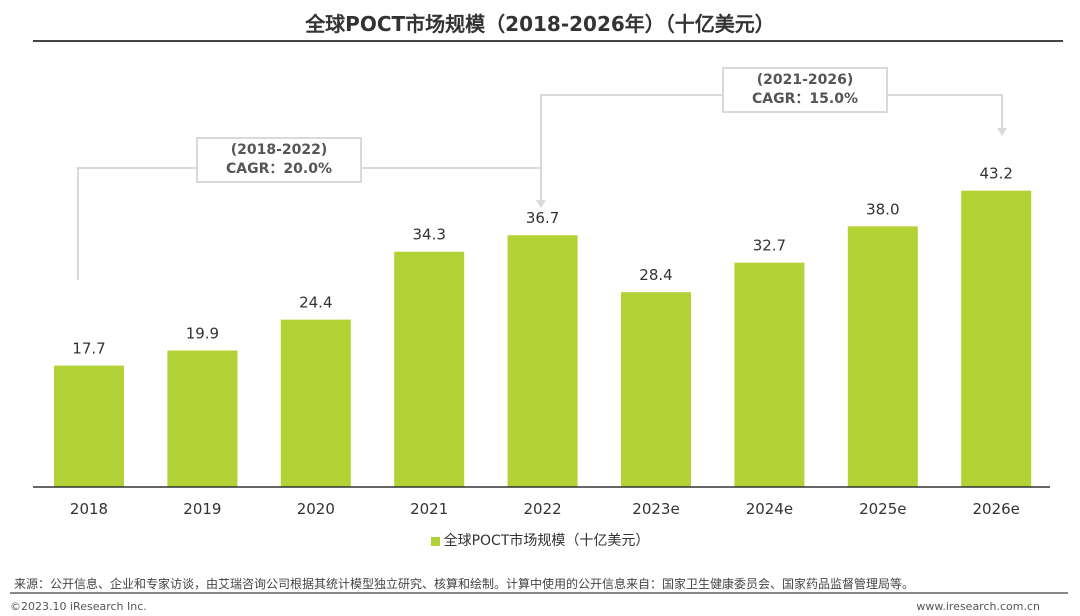 This screenshot has width=1080, height=616. What do you see at coordinates (279, 160) in the screenshot?
I see `cagr-box-2018-2022: (2018-2022) CAGR：20.0%` at bounding box center [279, 160].